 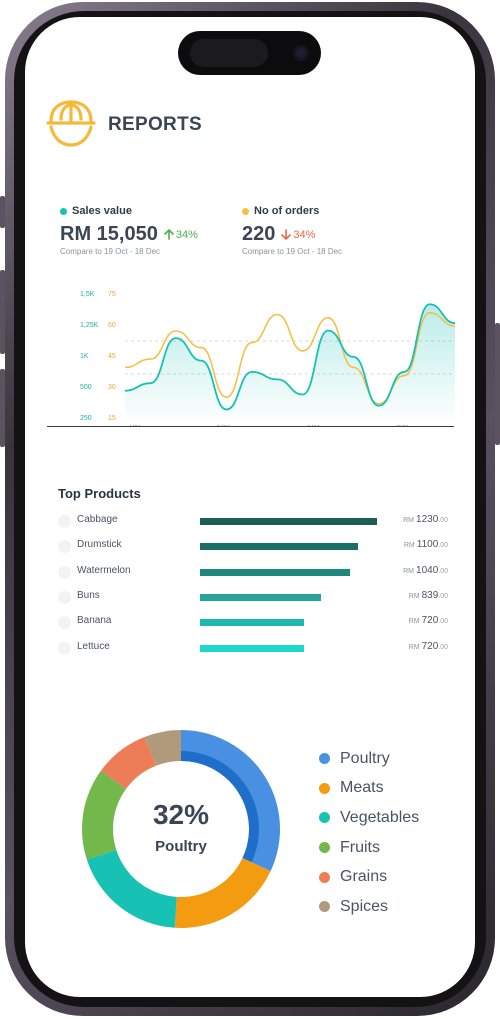 What do you see at coordinates (428, 595) in the screenshot?
I see `product-amount: RM 839.00` at bounding box center [428, 595].